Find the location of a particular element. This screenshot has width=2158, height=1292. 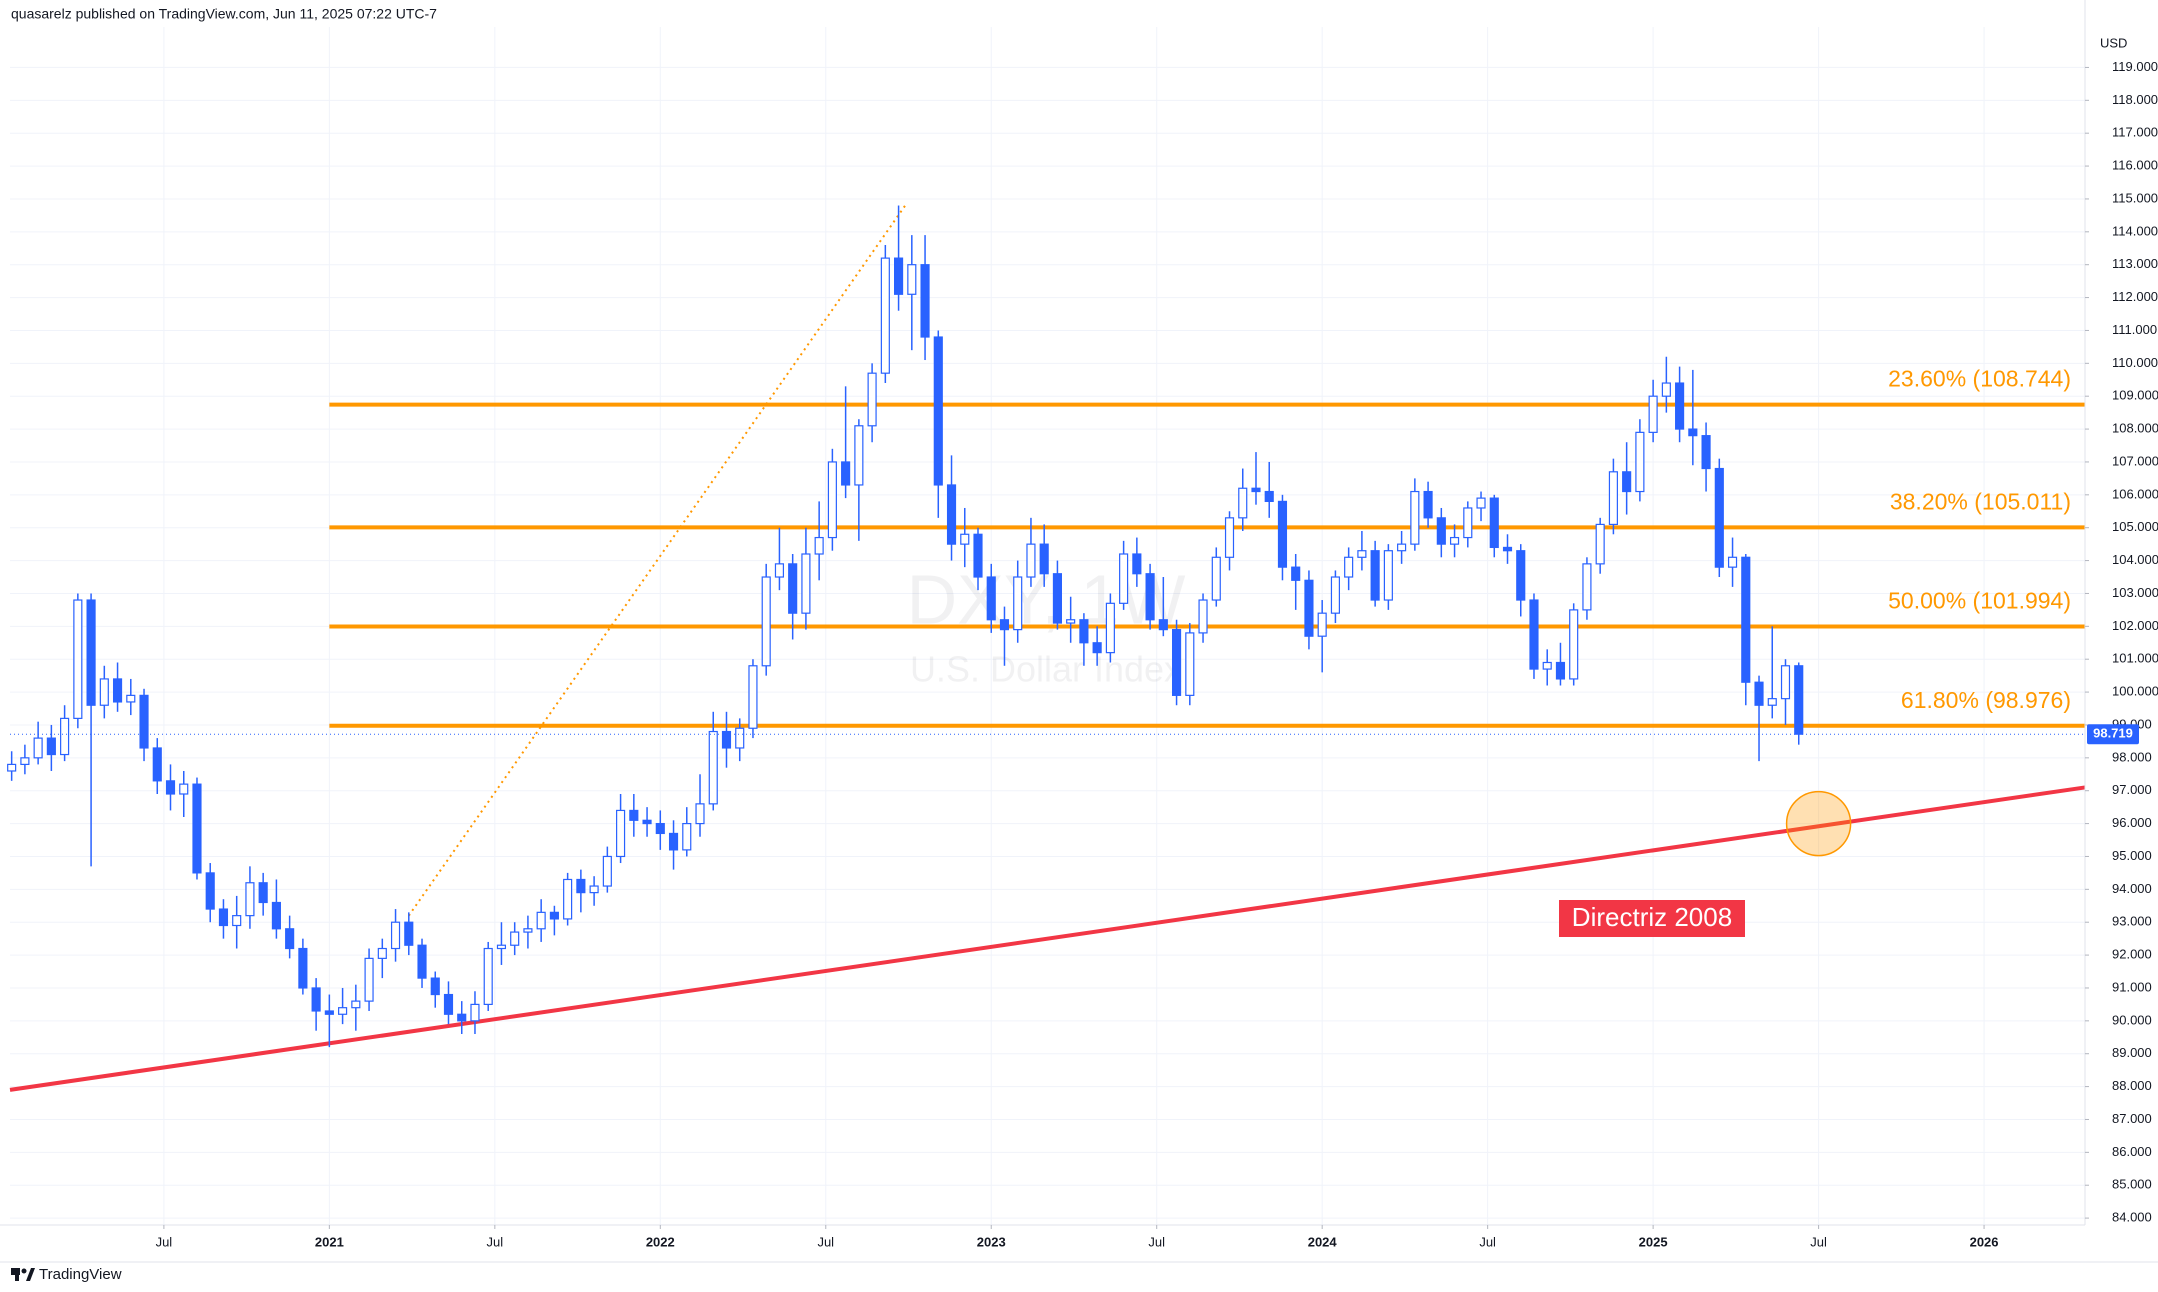

y-tick-label: 117.000 is located at coordinates (2135, 132).